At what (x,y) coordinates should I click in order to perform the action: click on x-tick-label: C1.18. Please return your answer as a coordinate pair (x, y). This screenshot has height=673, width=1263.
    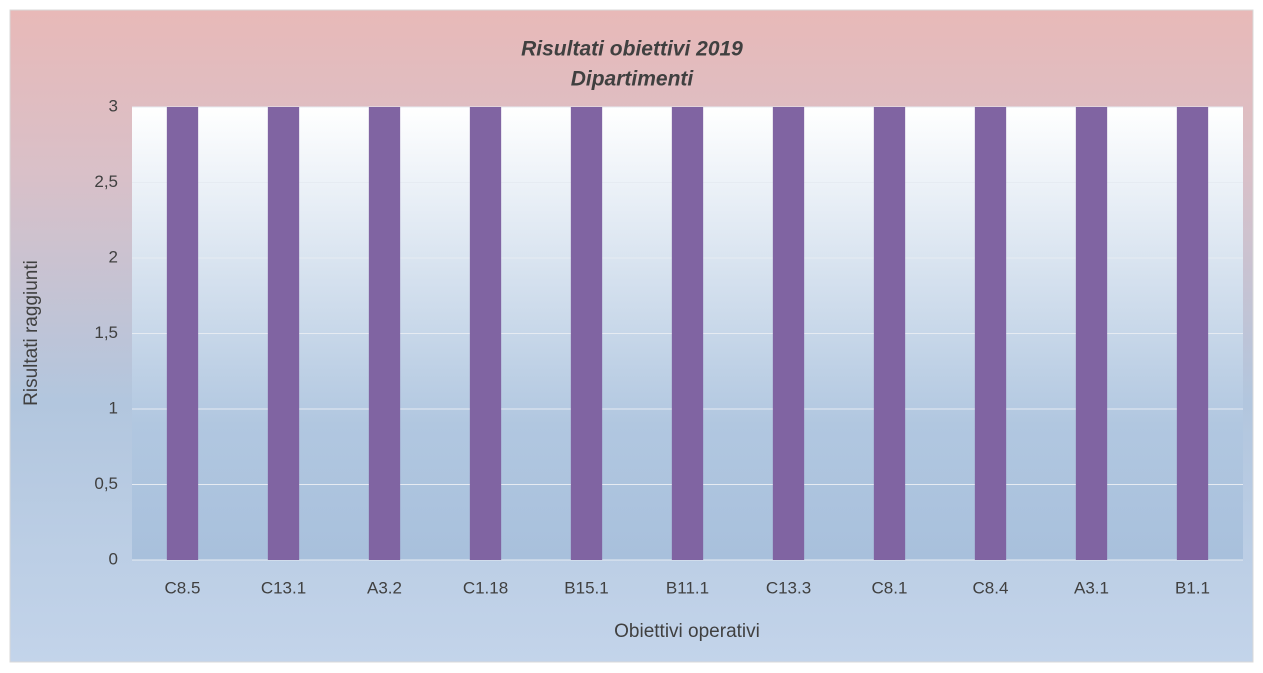
    Looking at the image, I should click on (485, 587).